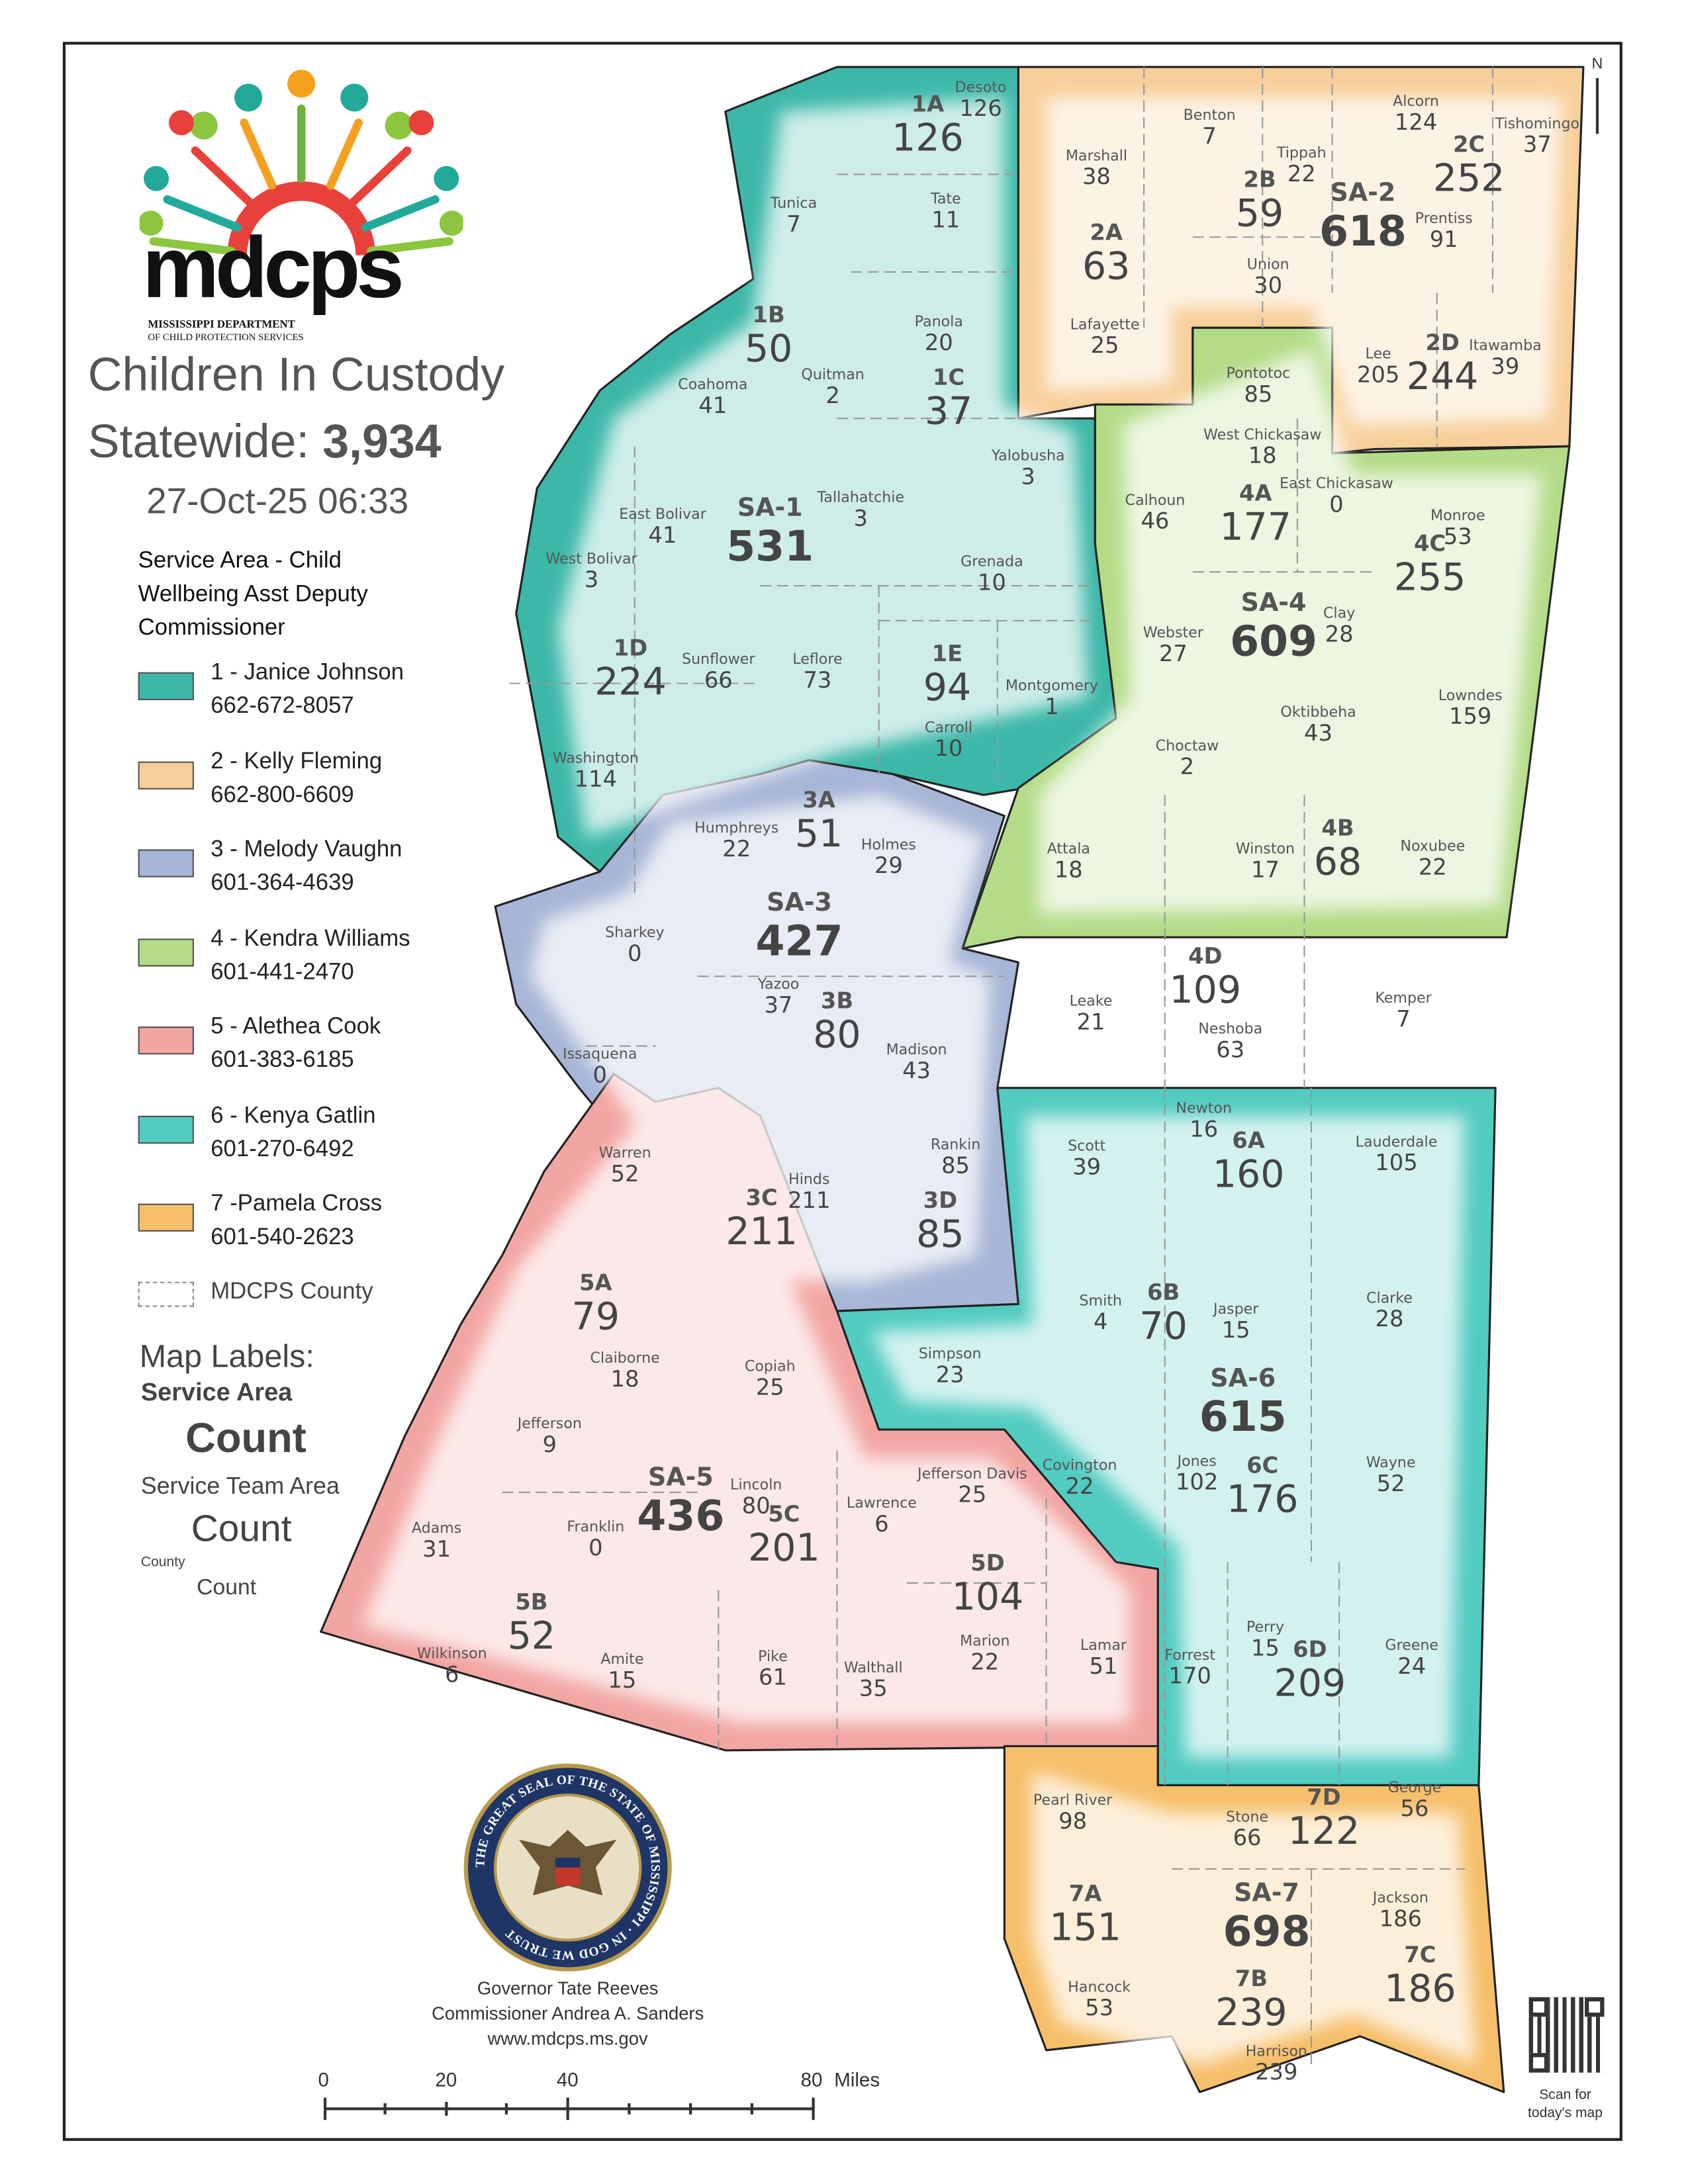 The image size is (1688, 2184). Describe the element at coordinates (1389, 1311) in the screenshot. I see `county-label: Clarke 28` at that location.